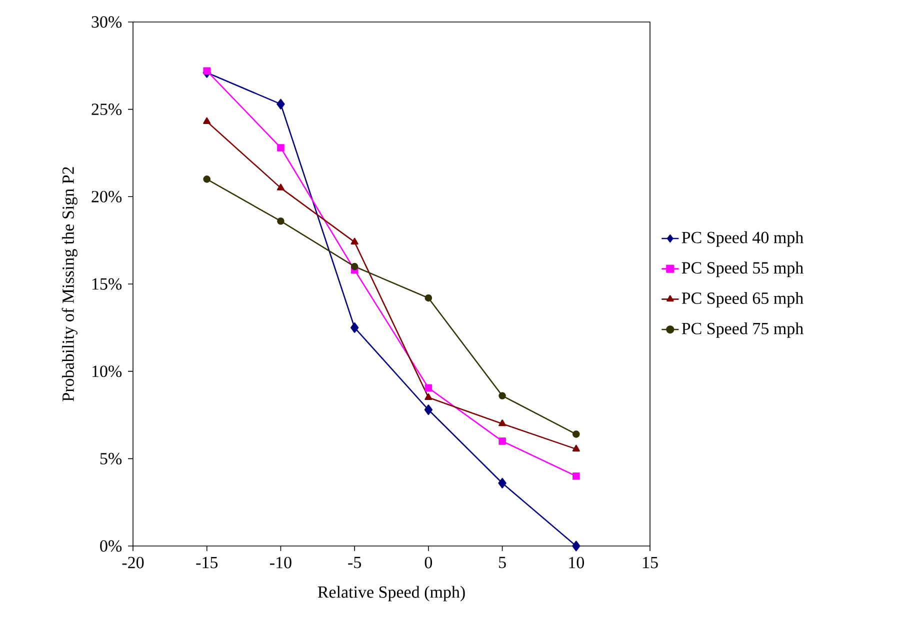 Image resolution: width=901 pixels, height=639 pixels. What do you see at coordinates (391, 594) in the screenshot?
I see `x-axis-title: Relative Speed (mph)` at bounding box center [391, 594].